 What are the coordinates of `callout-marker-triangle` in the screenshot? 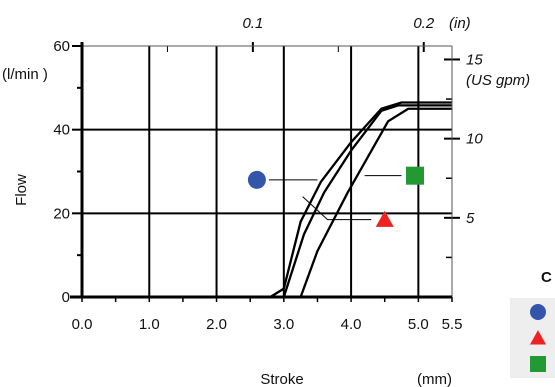 It's located at (384, 218).